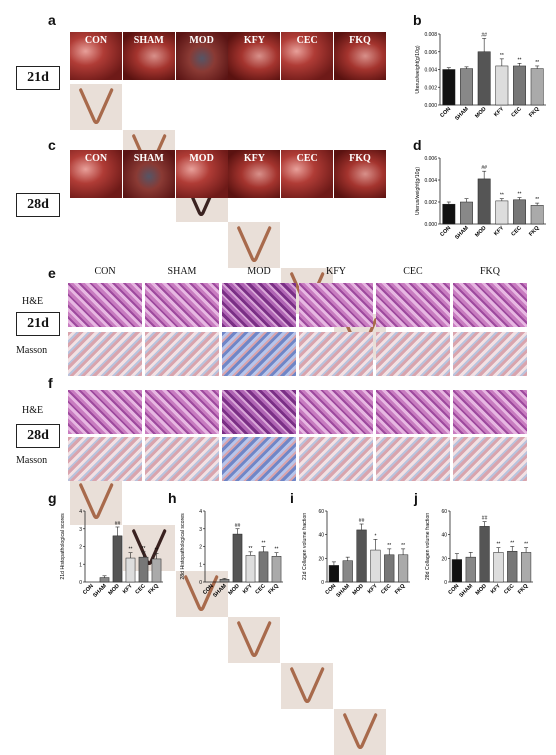 This screenshot has height=755, width=556. I want to click on tissue-photo-label-21d-kfy: KFY, so click(254, 40).